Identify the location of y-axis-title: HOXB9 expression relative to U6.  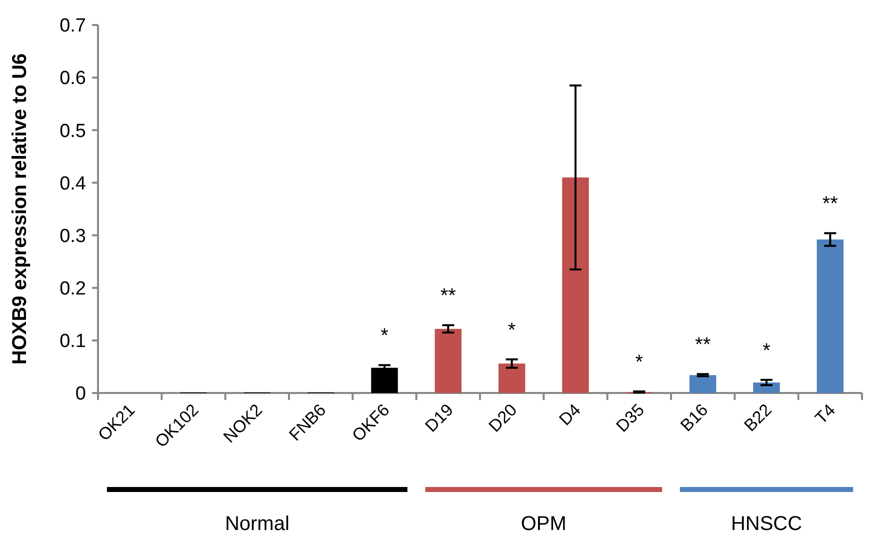
(20, 209).